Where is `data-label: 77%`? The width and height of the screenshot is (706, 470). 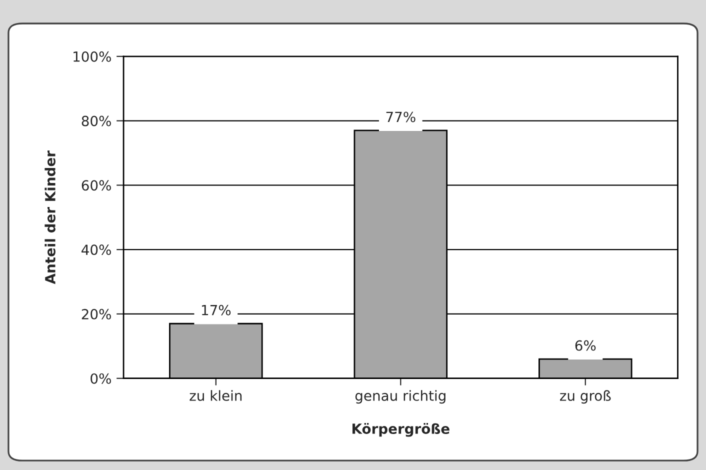
data-label: 77% is located at coordinates (401, 117).